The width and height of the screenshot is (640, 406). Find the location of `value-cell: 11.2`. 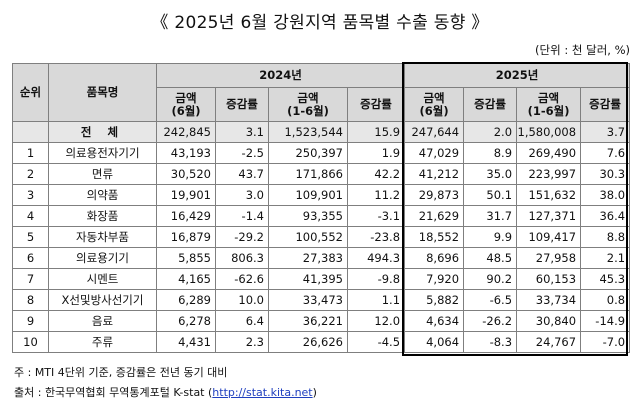

value-cell: 11.2 is located at coordinates (376, 195).